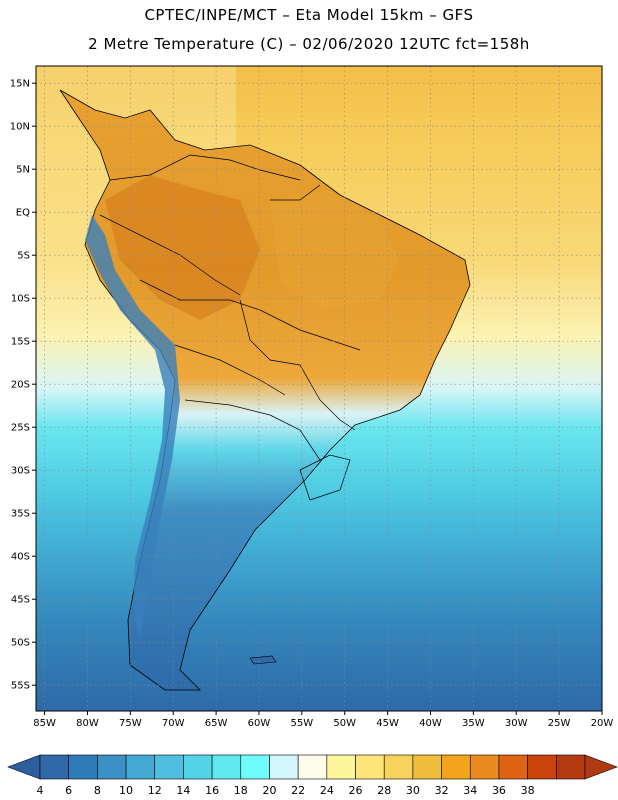 This screenshot has width=618, height=800. I want to click on colorbar-label: 10, so click(126, 790).